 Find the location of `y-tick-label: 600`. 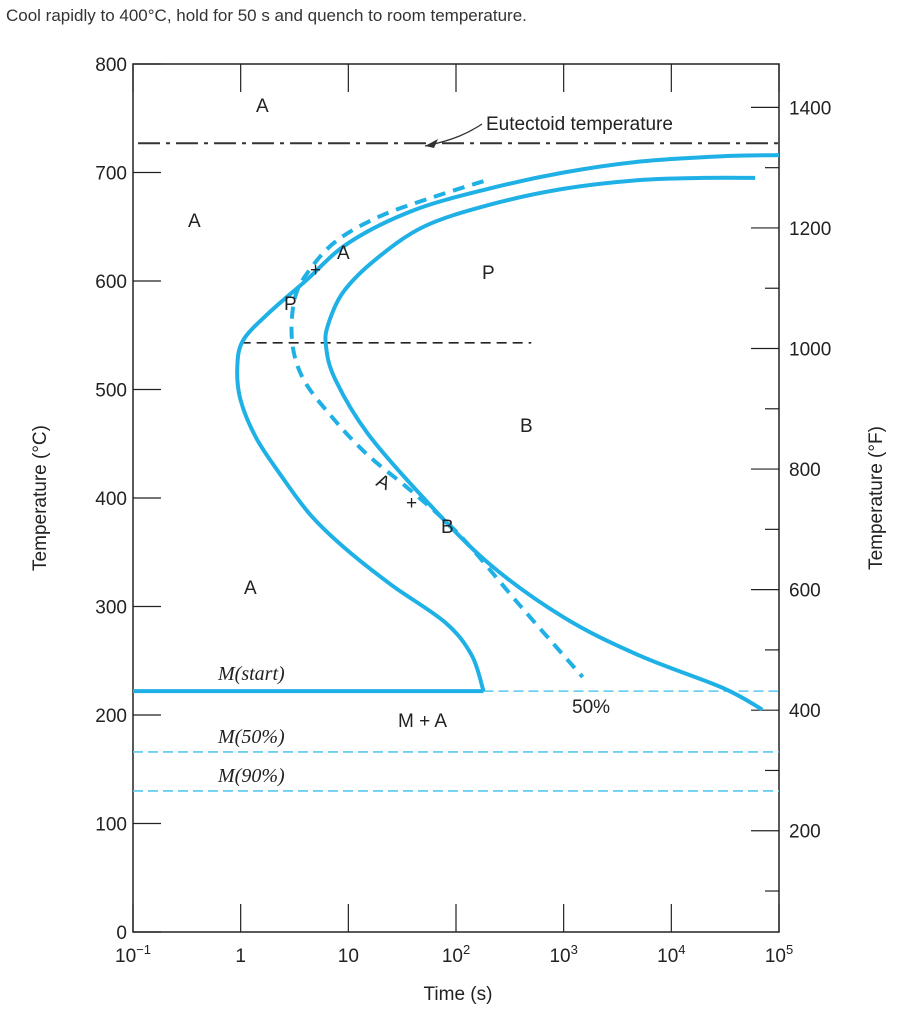

y-tick-label: 600 is located at coordinates (111, 282).